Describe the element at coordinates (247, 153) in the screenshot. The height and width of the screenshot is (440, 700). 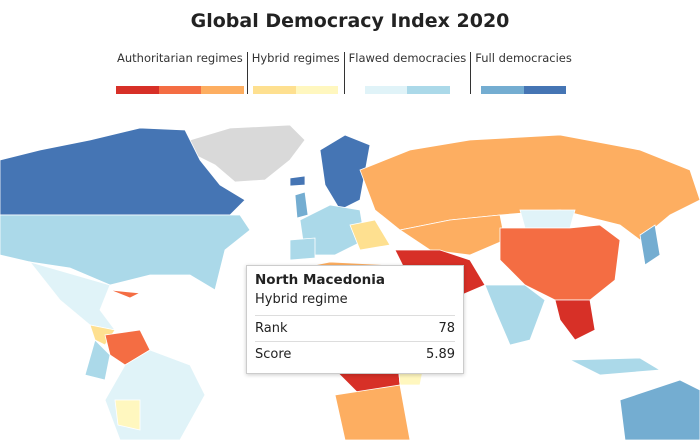
I see `greenland` at that location.